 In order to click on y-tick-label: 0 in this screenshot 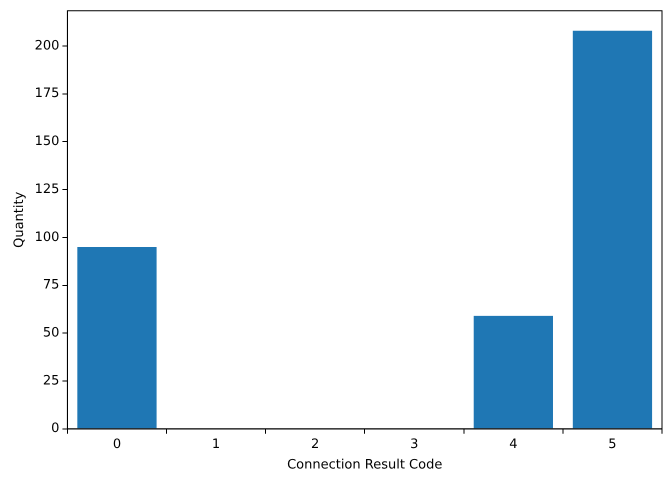, I will do `click(55, 428)`.